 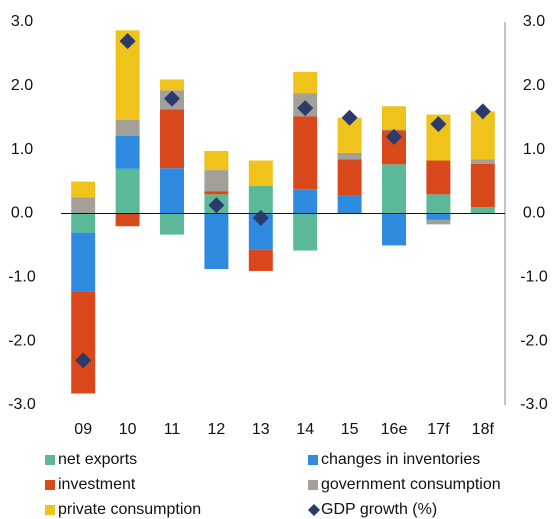 I want to click on x-tick-label: 09, so click(x=83, y=429).